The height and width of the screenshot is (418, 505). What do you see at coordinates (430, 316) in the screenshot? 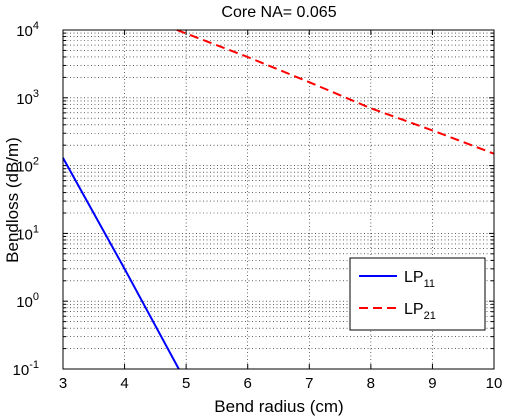
I see `legend-label-lp21-sub: 21` at bounding box center [430, 316].